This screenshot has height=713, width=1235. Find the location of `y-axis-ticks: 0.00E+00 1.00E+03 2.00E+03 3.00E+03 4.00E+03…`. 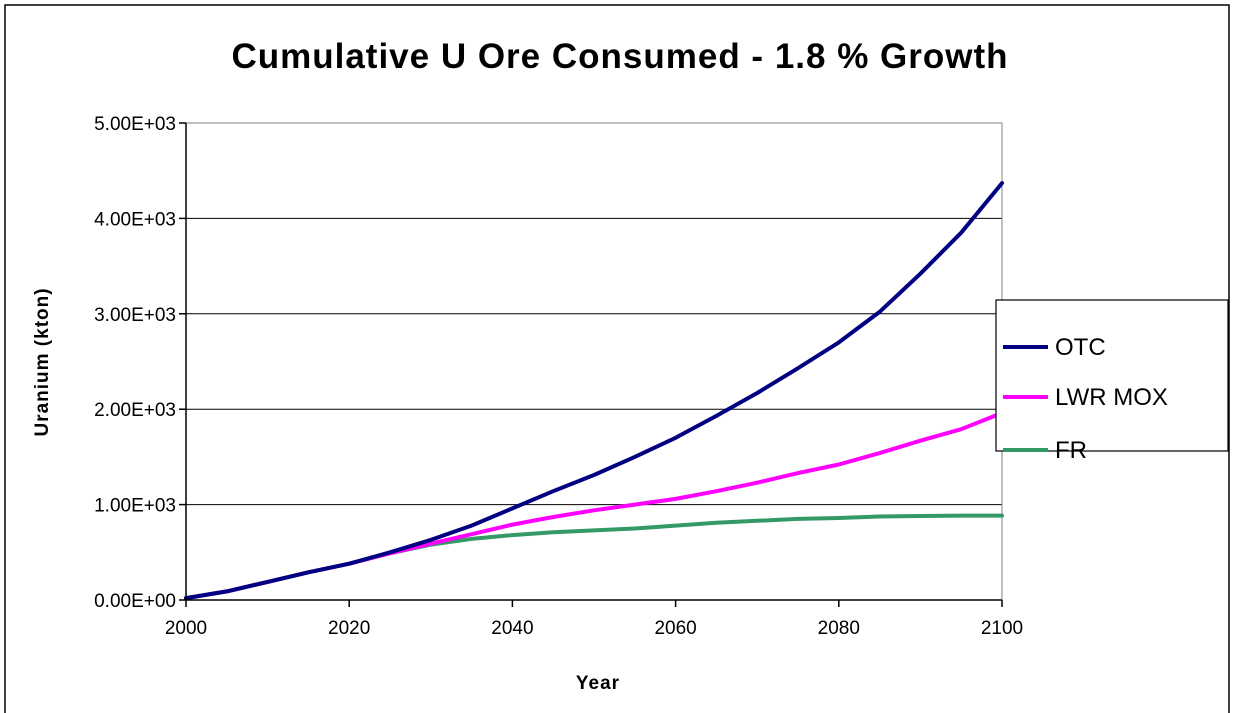

y-axis-ticks: 0.00E+00 1.00E+03 2.00E+03 3.00E+03 4.00E+03… is located at coordinates (140, 363).